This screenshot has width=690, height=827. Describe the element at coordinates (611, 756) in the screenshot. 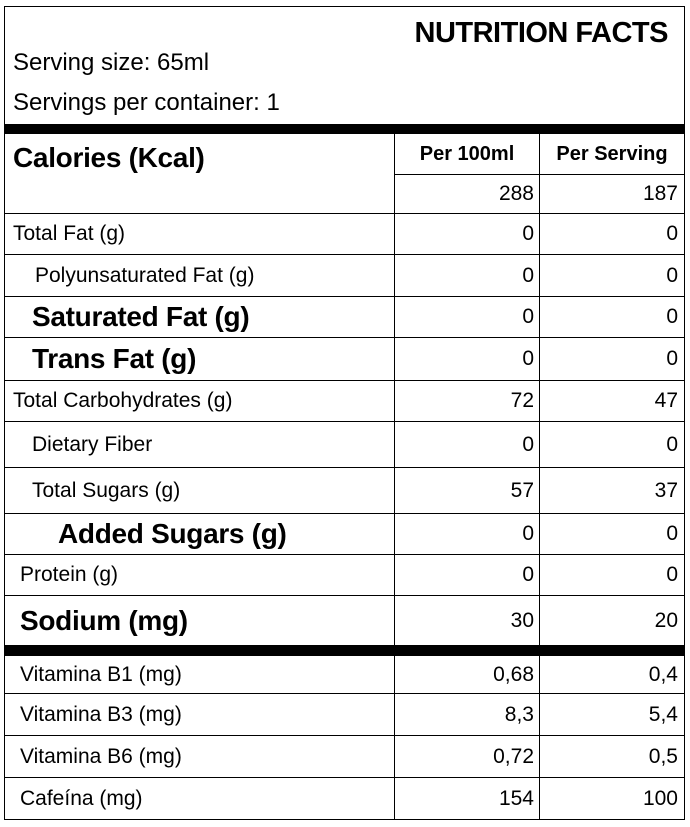

I see `value-per-serving: 0,5` at that location.